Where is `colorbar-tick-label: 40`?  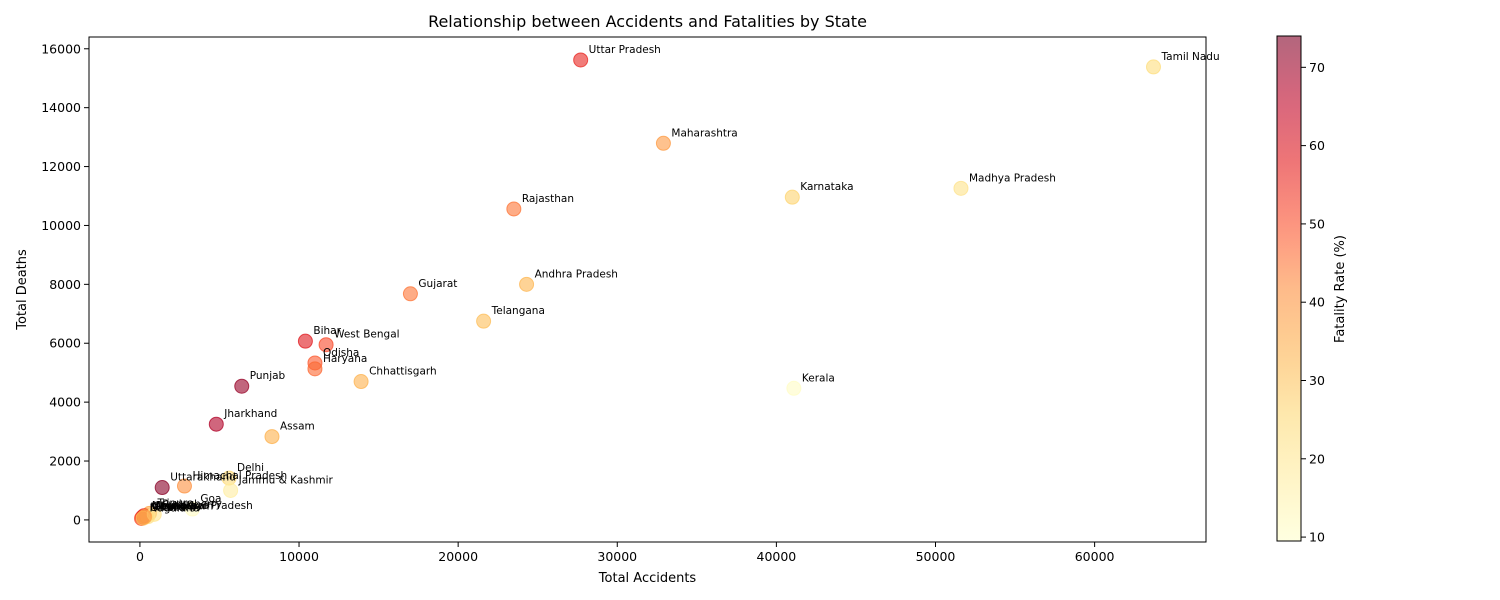 colorbar-tick-label: 40 is located at coordinates (1317, 302).